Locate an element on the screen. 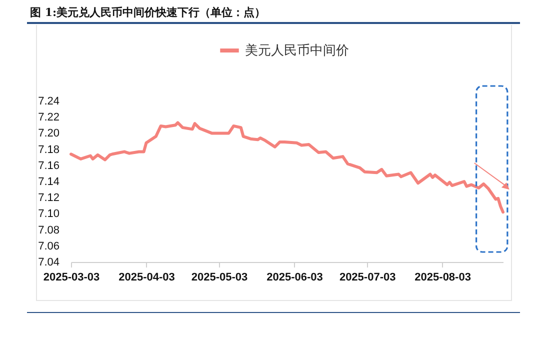 The width and height of the screenshot is (550, 346). x-tick-label: 2025-07-03 is located at coordinates (367, 278).